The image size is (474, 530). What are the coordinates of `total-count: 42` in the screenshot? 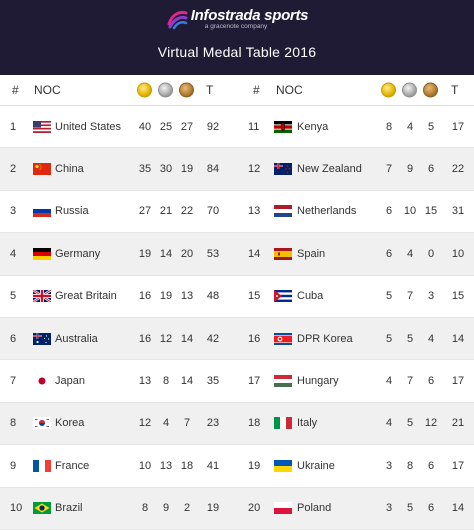 It's located at (213, 338).